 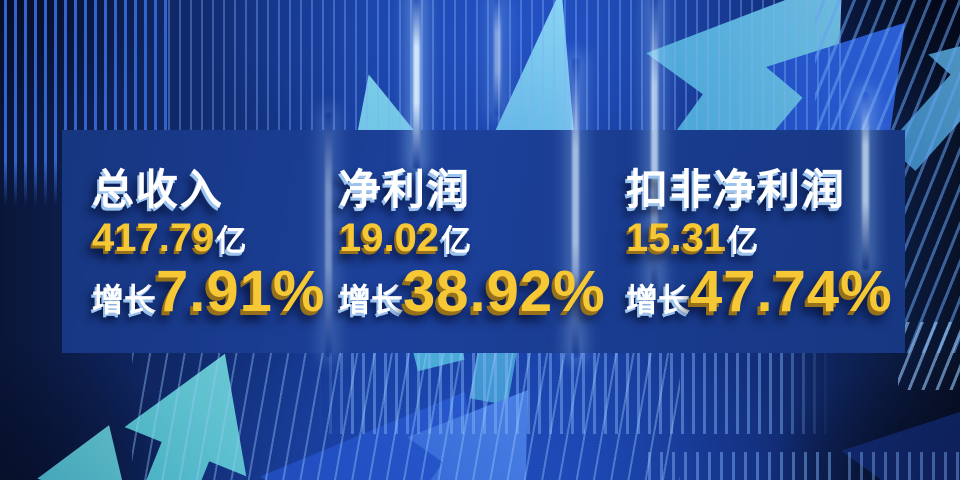 I want to click on metric-label: 总收入, so click(x=158, y=189).